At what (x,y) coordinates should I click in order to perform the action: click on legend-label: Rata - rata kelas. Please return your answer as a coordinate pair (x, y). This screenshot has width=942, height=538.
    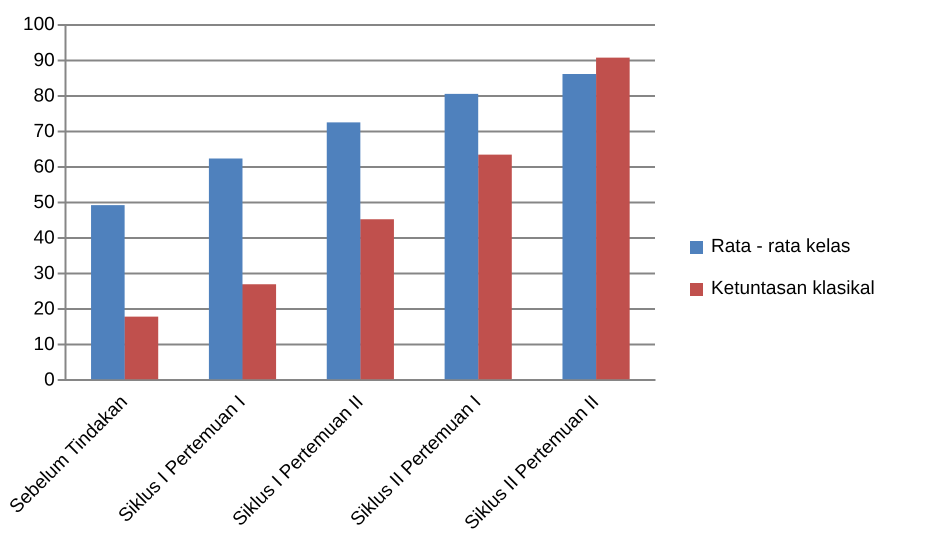
    Looking at the image, I should click on (780, 247).